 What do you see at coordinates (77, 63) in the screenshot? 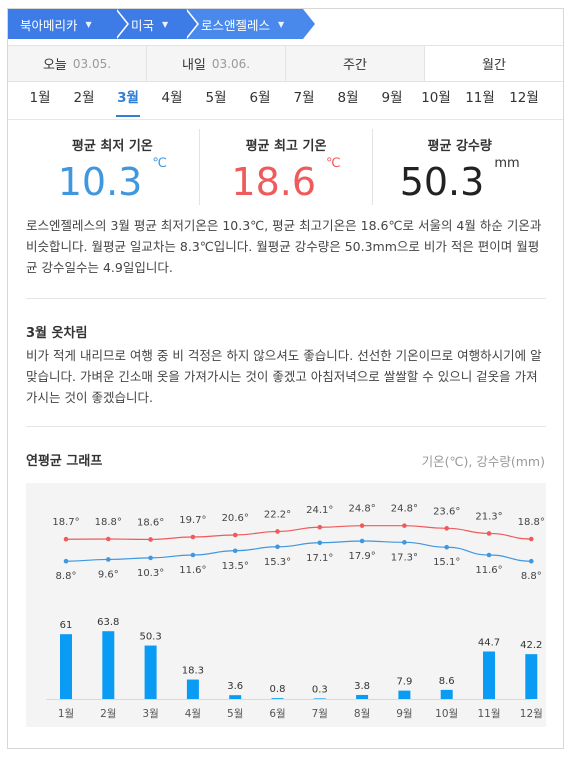
I see `tab-today: 오늘 03.05.` at bounding box center [77, 63].